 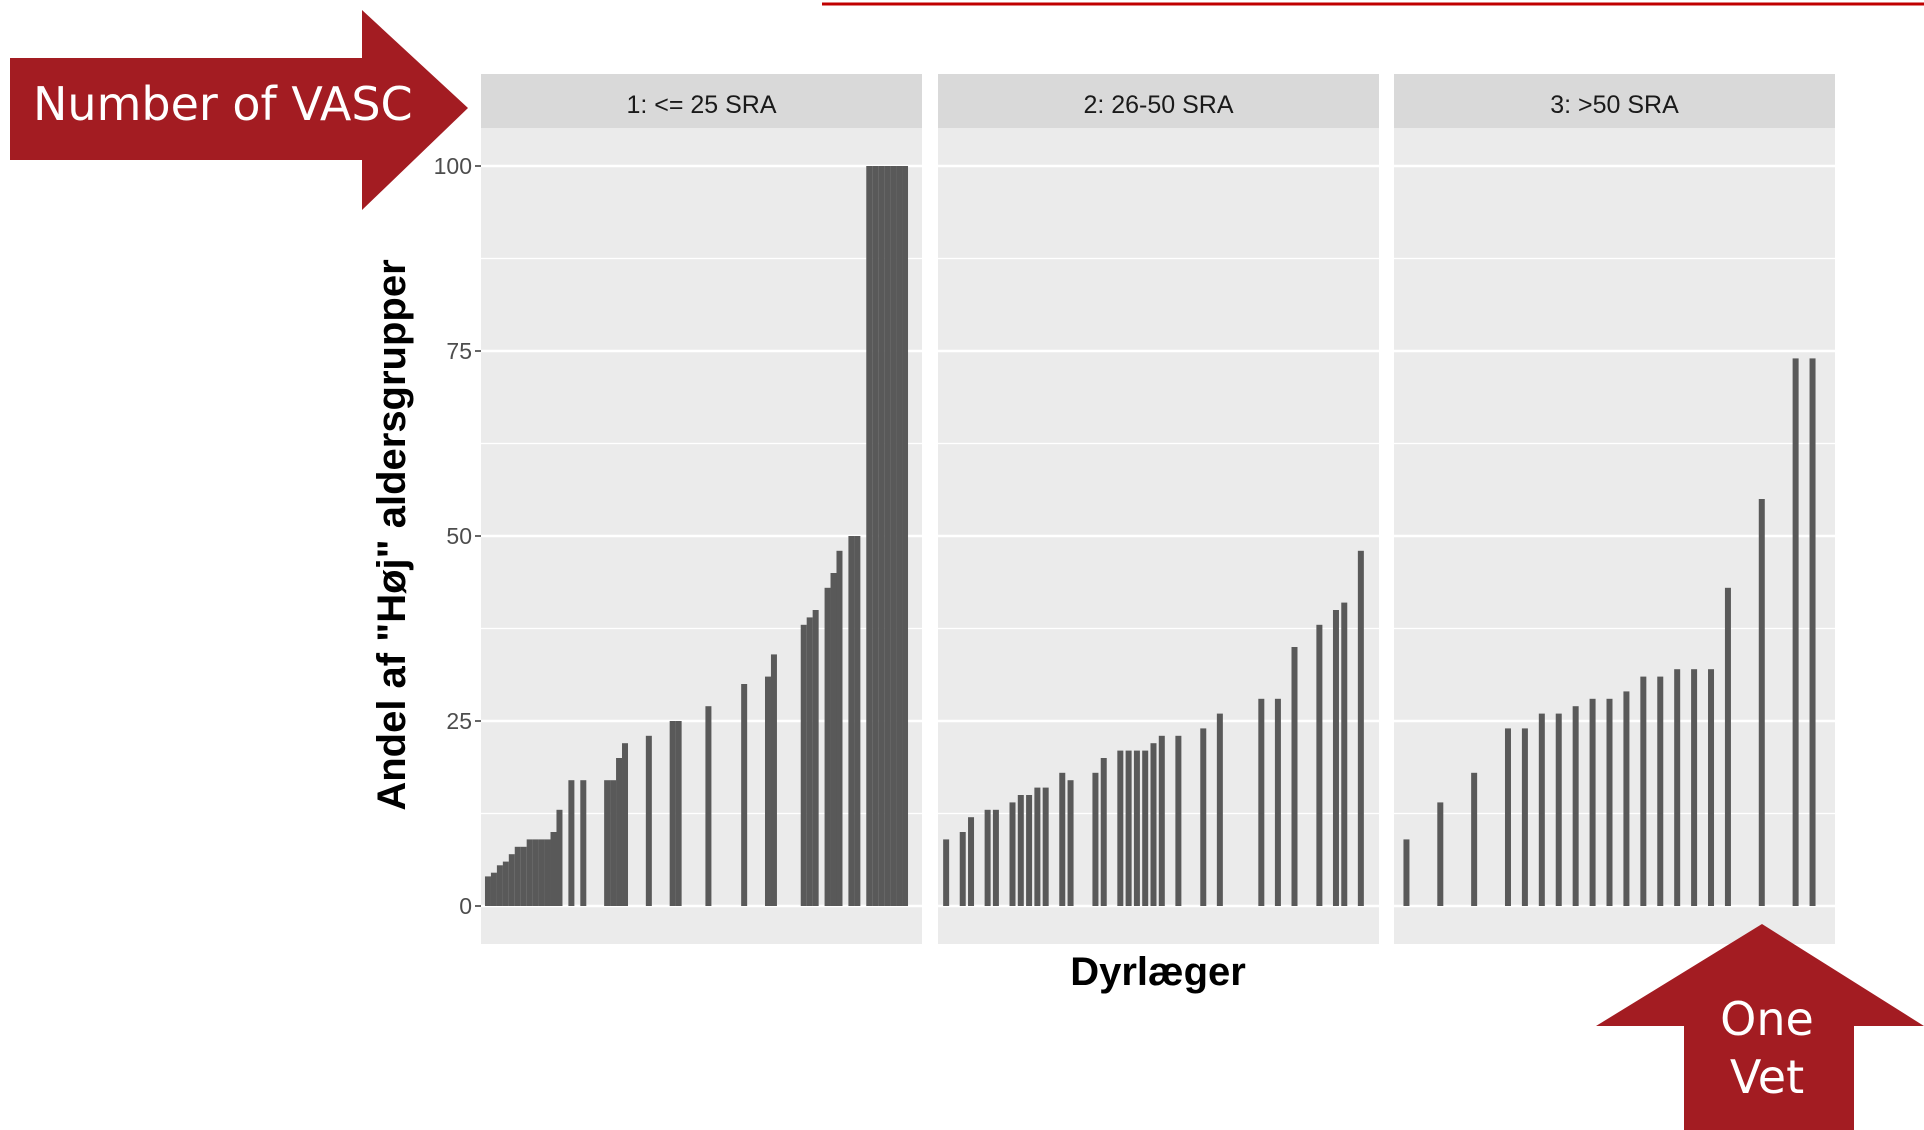 I want to click on y-tick-label: 75, so click(x=459, y=351).